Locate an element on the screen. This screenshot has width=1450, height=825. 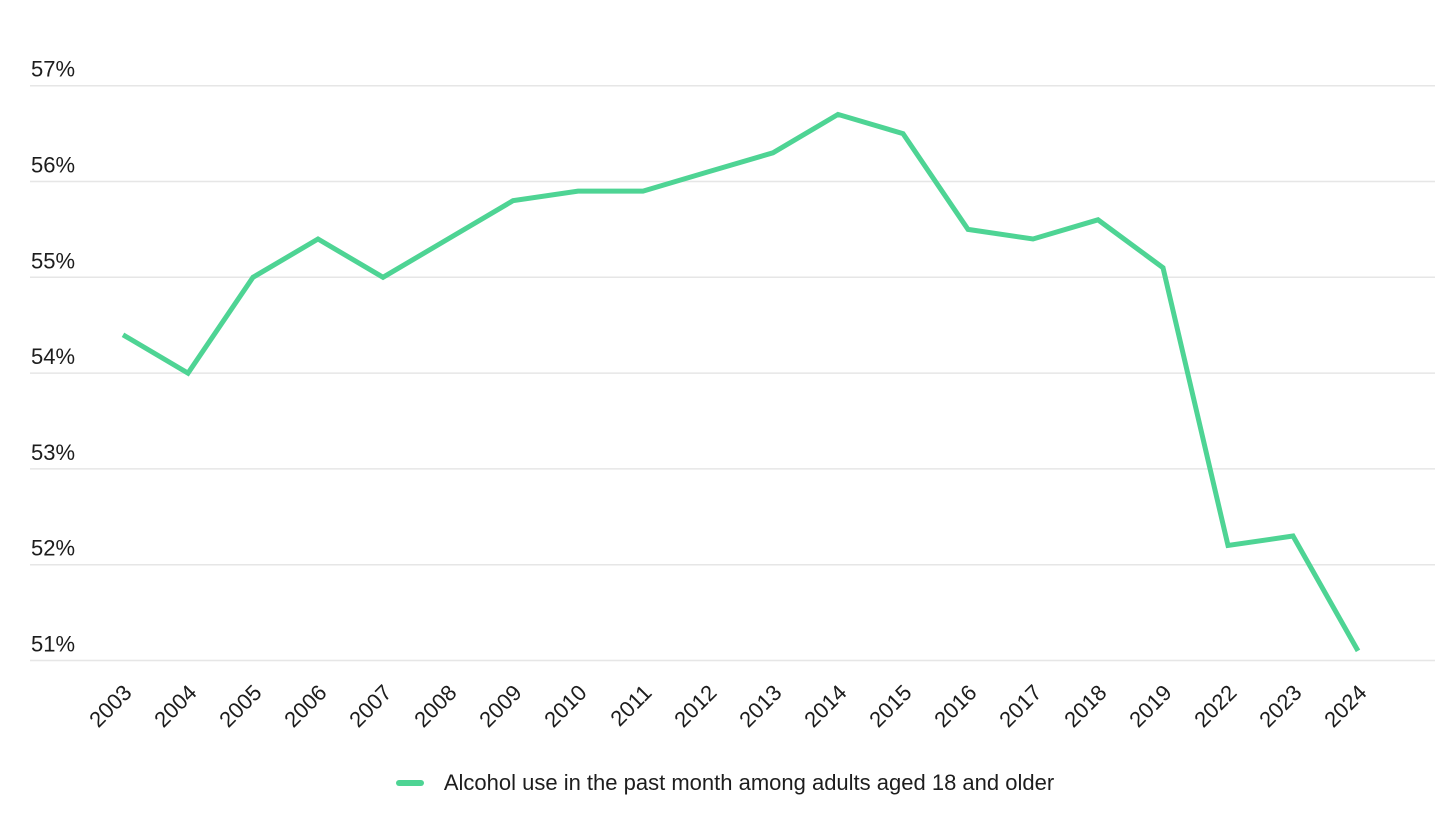
y-tick-label: 56% is located at coordinates (53, 165).